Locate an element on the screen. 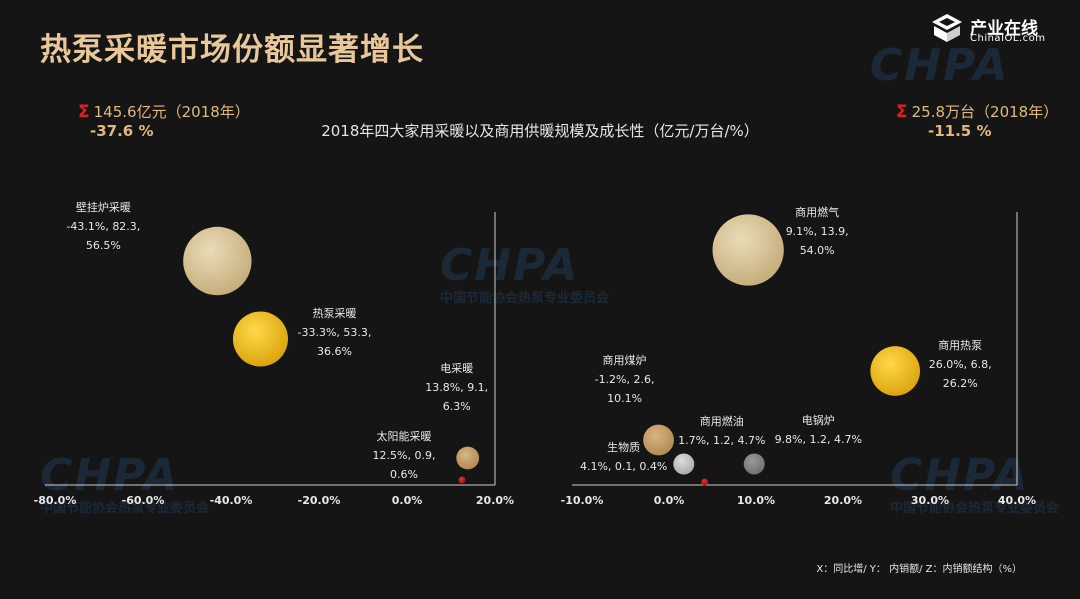  bubble-label: 56.5% is located at coordinates (103, 245).